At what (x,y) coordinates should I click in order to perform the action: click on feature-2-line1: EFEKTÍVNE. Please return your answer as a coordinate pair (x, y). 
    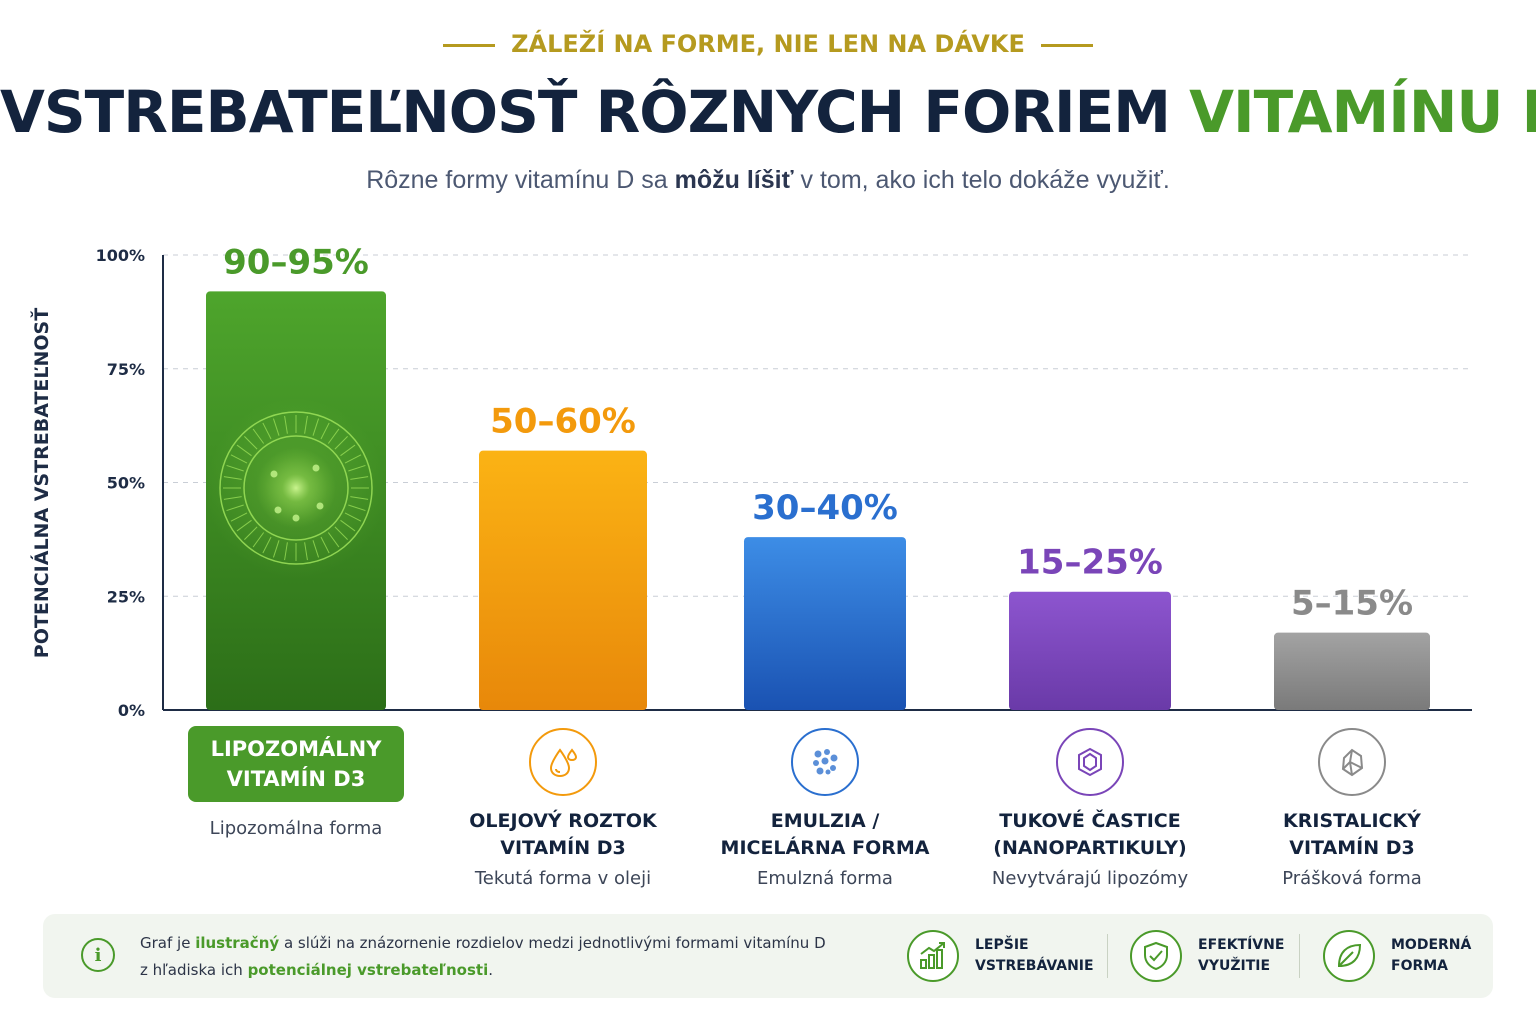
    Looking at the image, I should click on (1241, 945).